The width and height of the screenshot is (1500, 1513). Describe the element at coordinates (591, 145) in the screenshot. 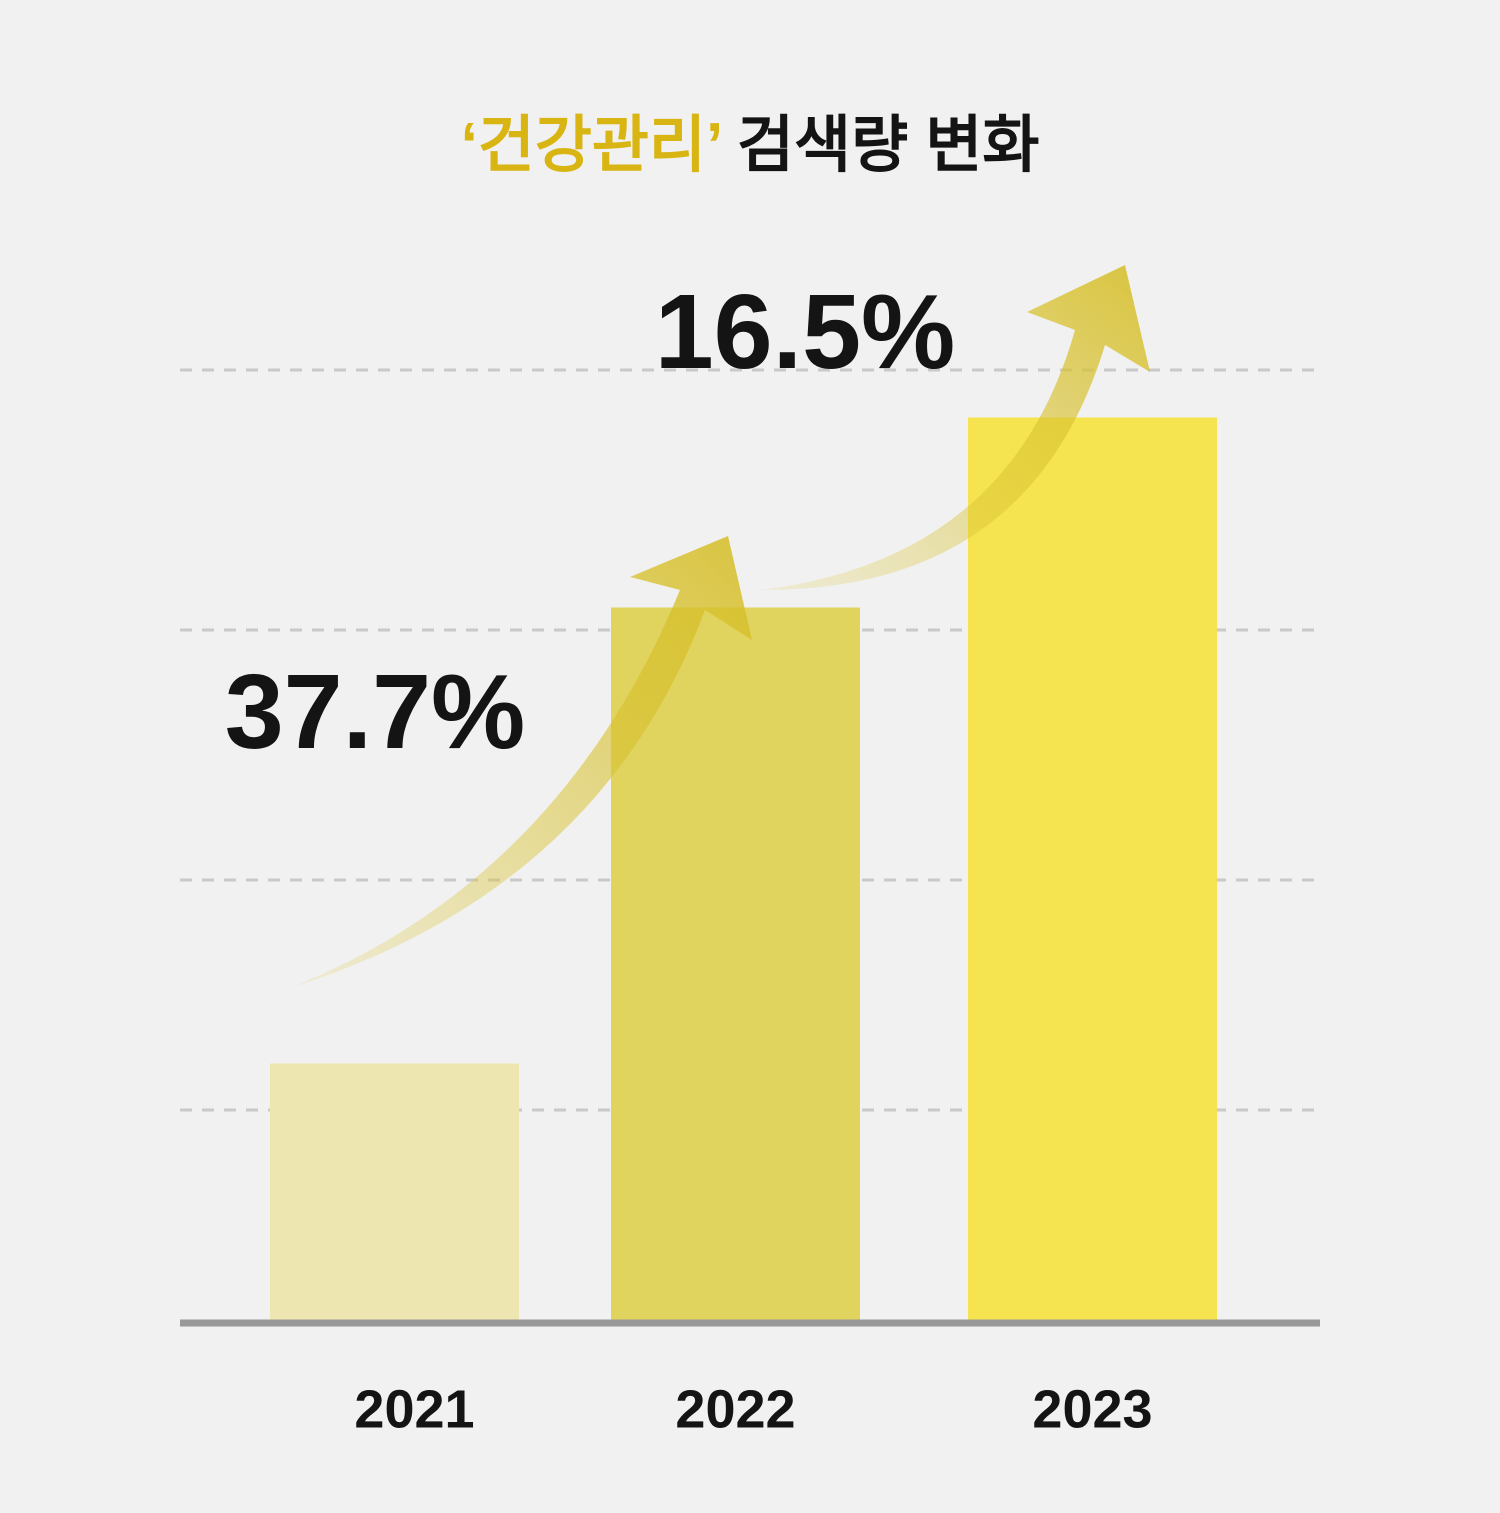

I see `title-highlight: ‘건강관리’` at that location.